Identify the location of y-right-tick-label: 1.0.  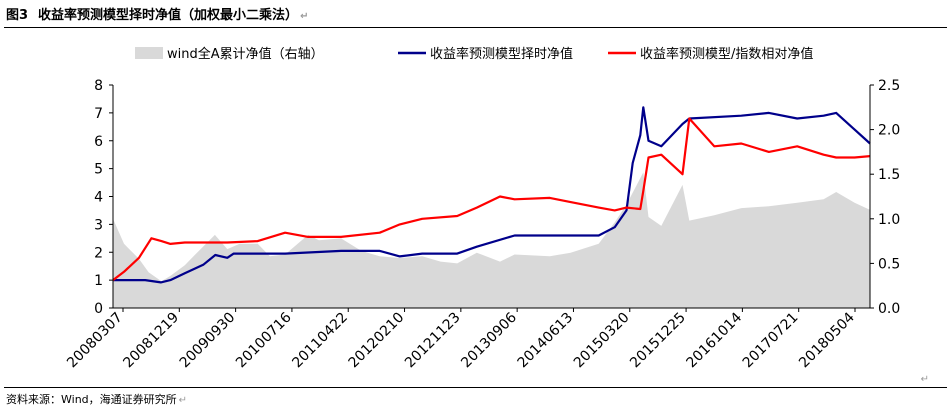
(889, 220).